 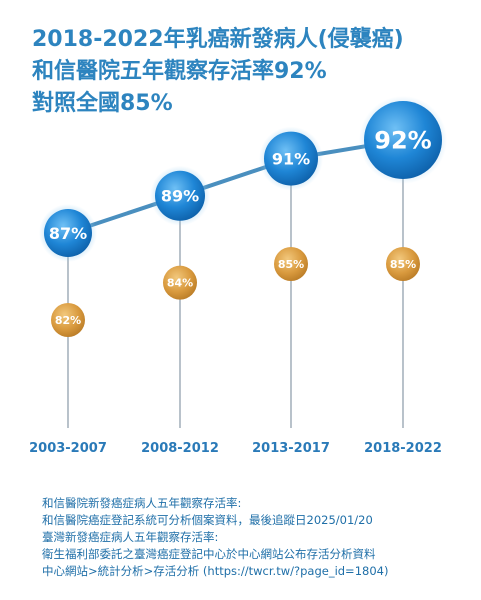 What do you see at coordinates (68, 448) in the screenshot?
I see `category-label-2003-2007: 2003-2007` at bounding box center [68, 448].